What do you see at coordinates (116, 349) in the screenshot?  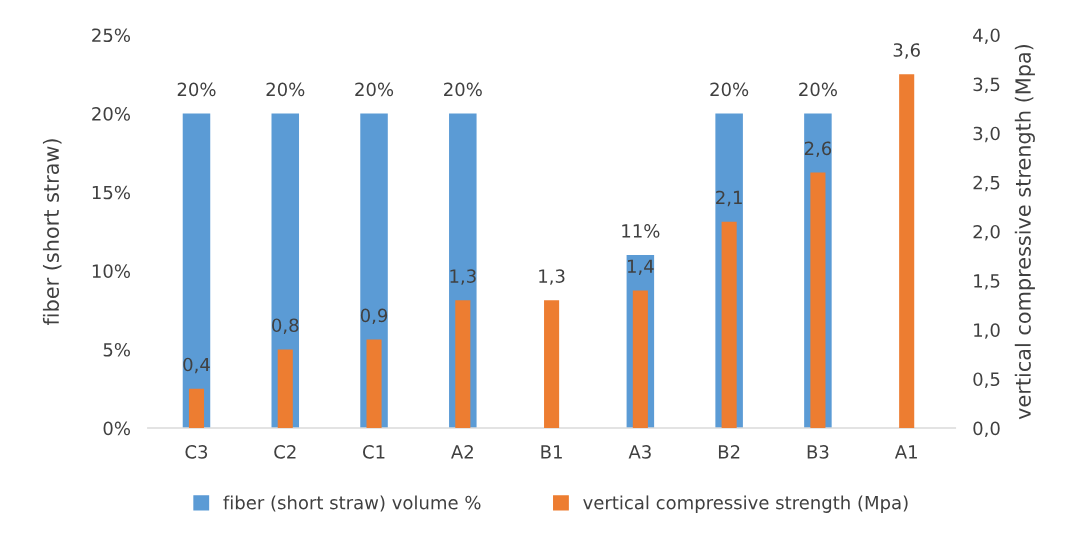 I see `y-tick-label: 5%` at bounding box center [116, 349].